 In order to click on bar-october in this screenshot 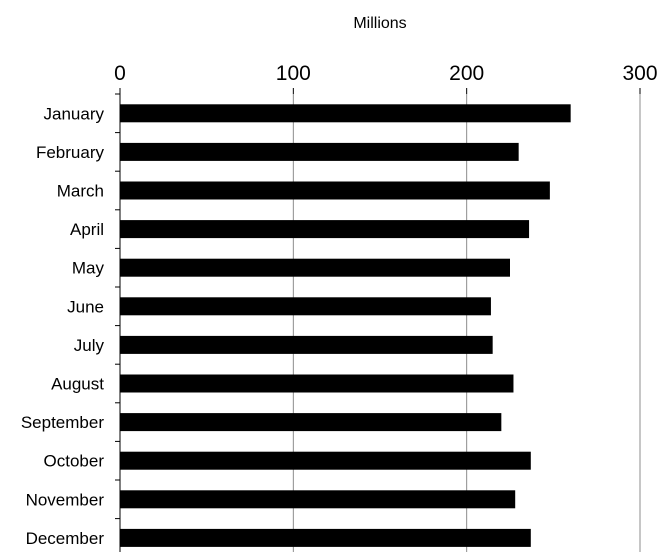, I will do `click(325, 460)`.